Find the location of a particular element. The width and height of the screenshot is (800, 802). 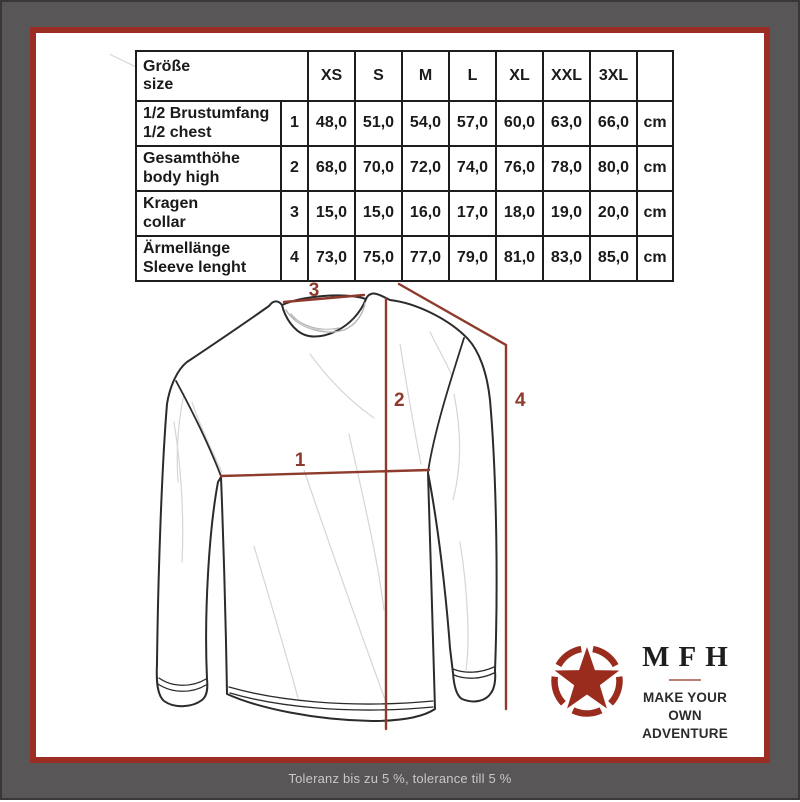

row-label-en: 1/2 chest is located at coordinates (177, 132).